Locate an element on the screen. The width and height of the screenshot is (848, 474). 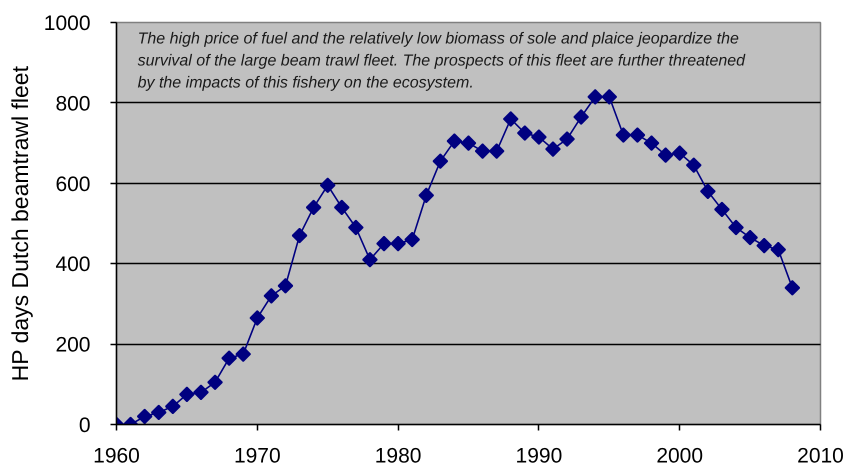
y-tick-label: 800 is located at coordinates (73, 104).